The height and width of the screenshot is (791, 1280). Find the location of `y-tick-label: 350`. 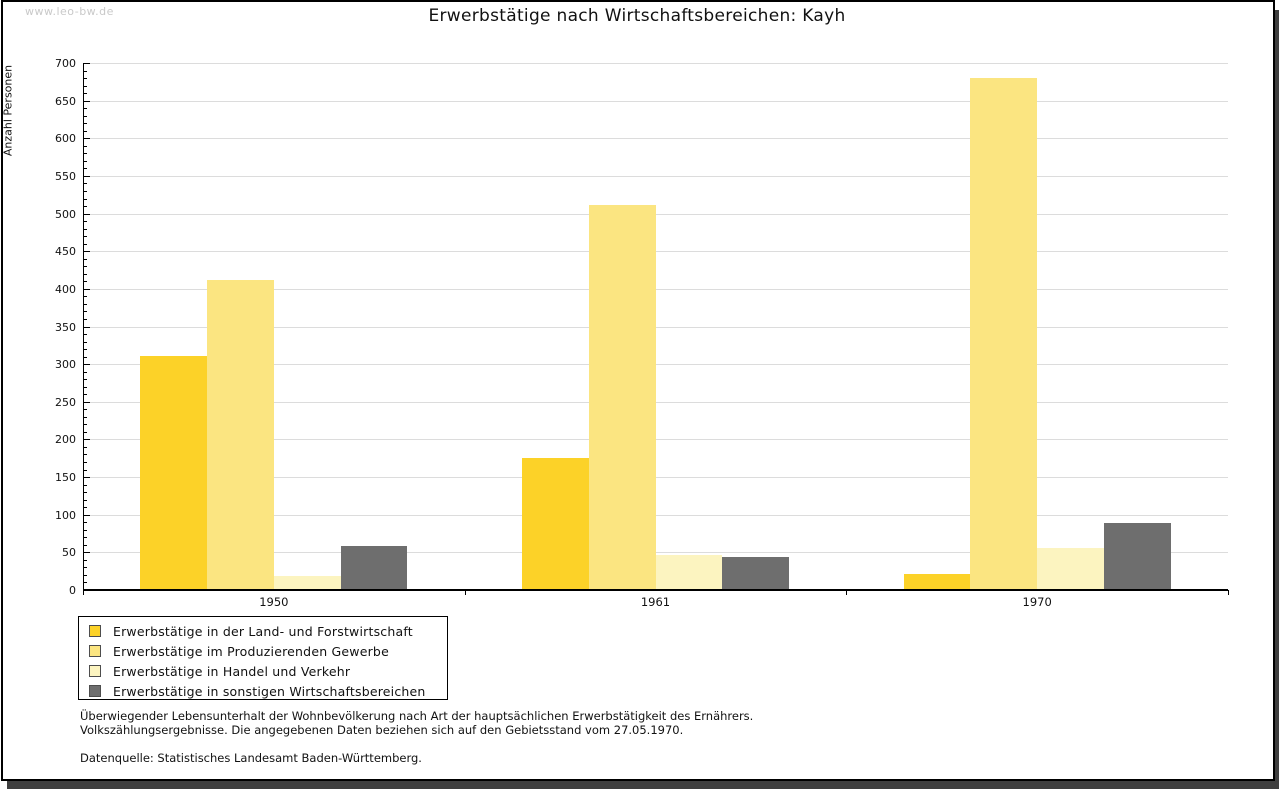

y-tick-label: 350 is located at coordinates (65, 327).